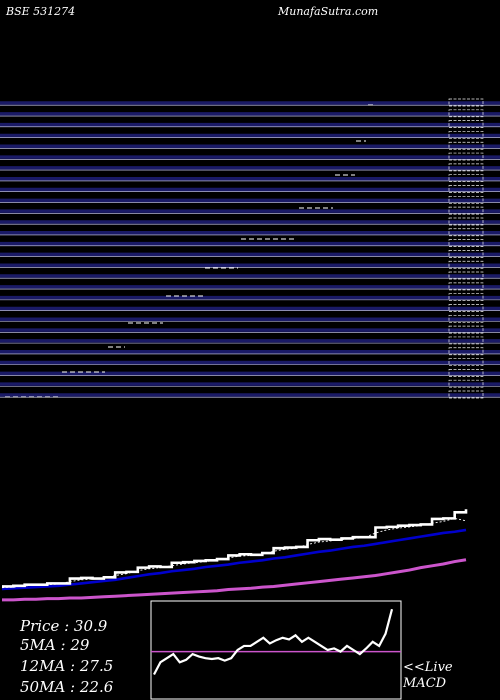 This screenshot has width=500, height=700. Describe the element at coordinates (425, 683) in the screenshot. I see `macd-label: MACD` at that location.